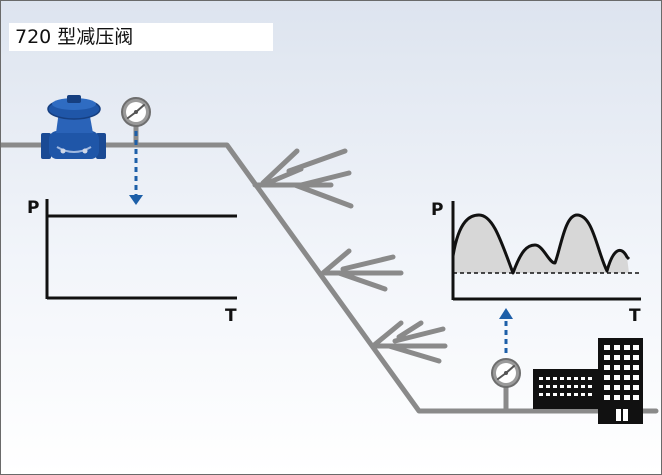 The image size is (662, 475). Describe the element at coordinates (136, 112) in the screenshot. I see `upstream-pressure-gauge-icon` at that location.